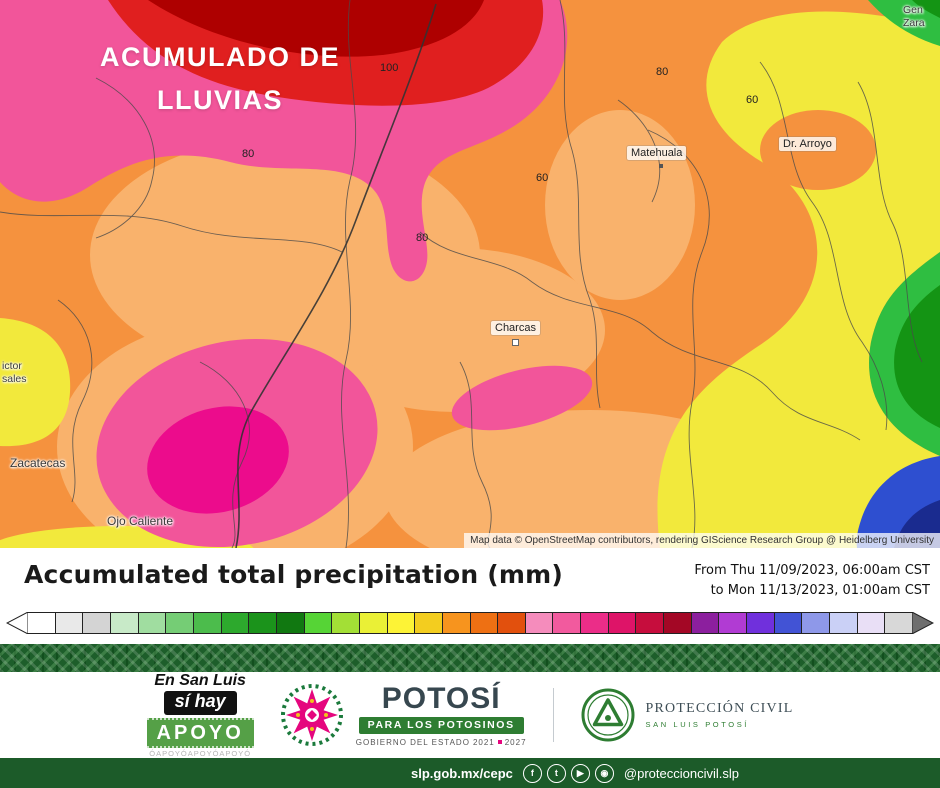 Image resolution: width=940 pixels, height=788 pixels. What do you see at coordinates (470, 658) in the screenshot?
I see `decorative-pattern-band` at bounding box center [470, 658].